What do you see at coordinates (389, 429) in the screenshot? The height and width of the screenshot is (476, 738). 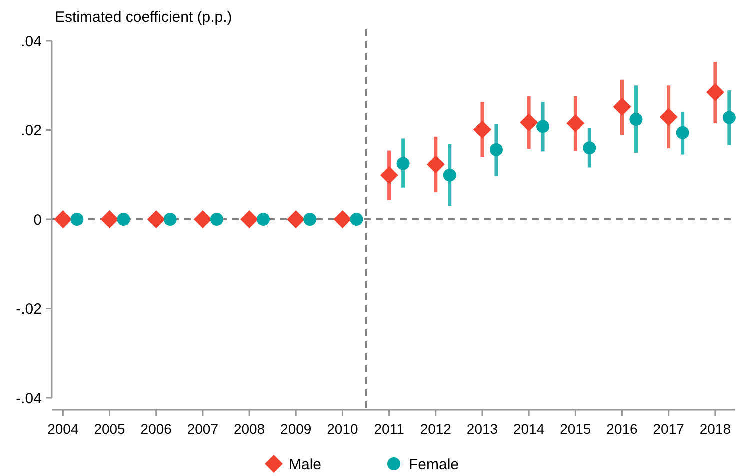 I see `x-tick-label: 2011` at bounding box center [389, 429].